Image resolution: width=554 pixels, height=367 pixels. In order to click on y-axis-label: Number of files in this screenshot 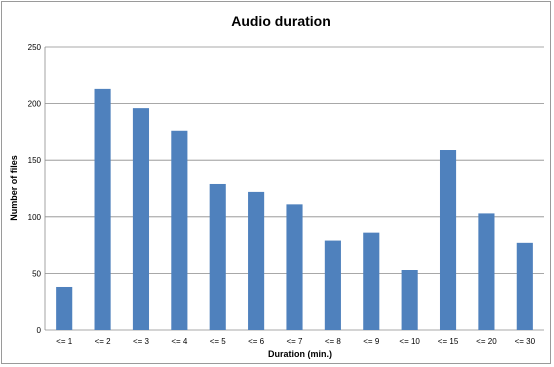, I will do `click(14, 188)`.